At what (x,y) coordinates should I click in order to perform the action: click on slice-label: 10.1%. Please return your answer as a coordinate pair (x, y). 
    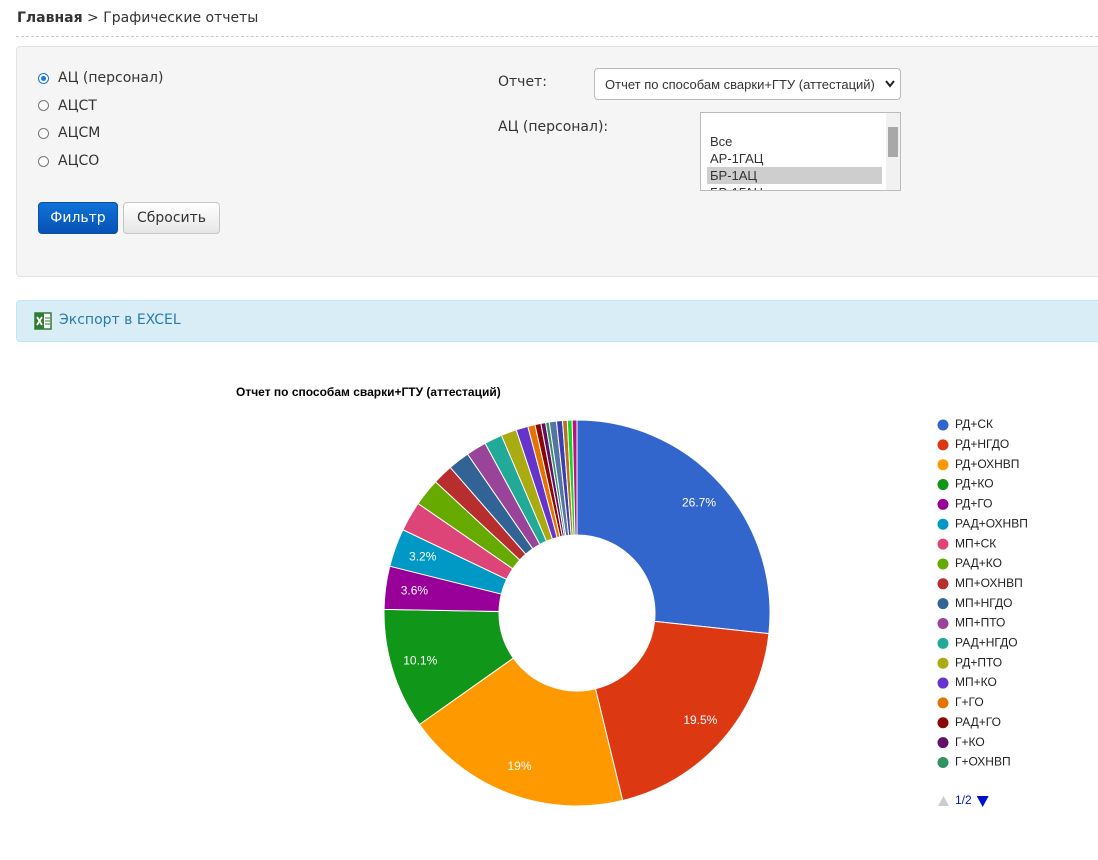
    Looking at the image, I should click on (420, 660).